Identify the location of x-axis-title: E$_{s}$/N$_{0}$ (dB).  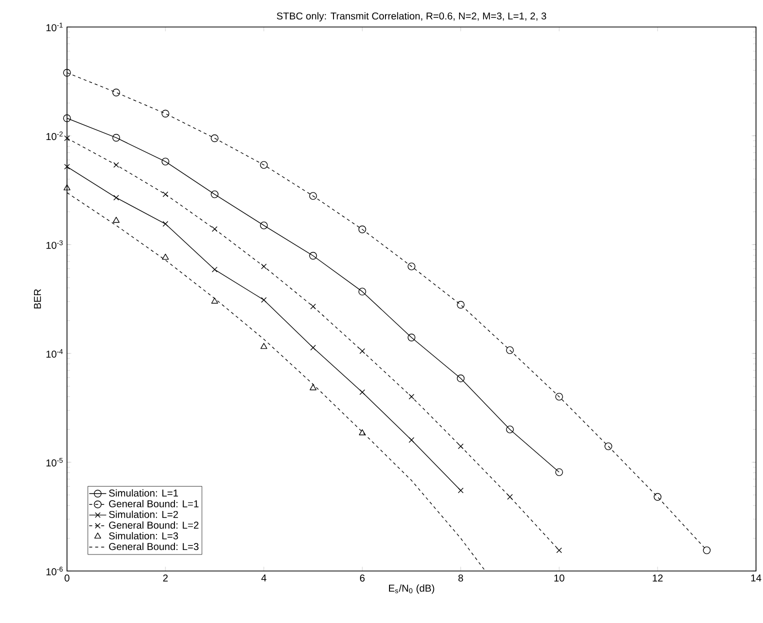
(411, 589).